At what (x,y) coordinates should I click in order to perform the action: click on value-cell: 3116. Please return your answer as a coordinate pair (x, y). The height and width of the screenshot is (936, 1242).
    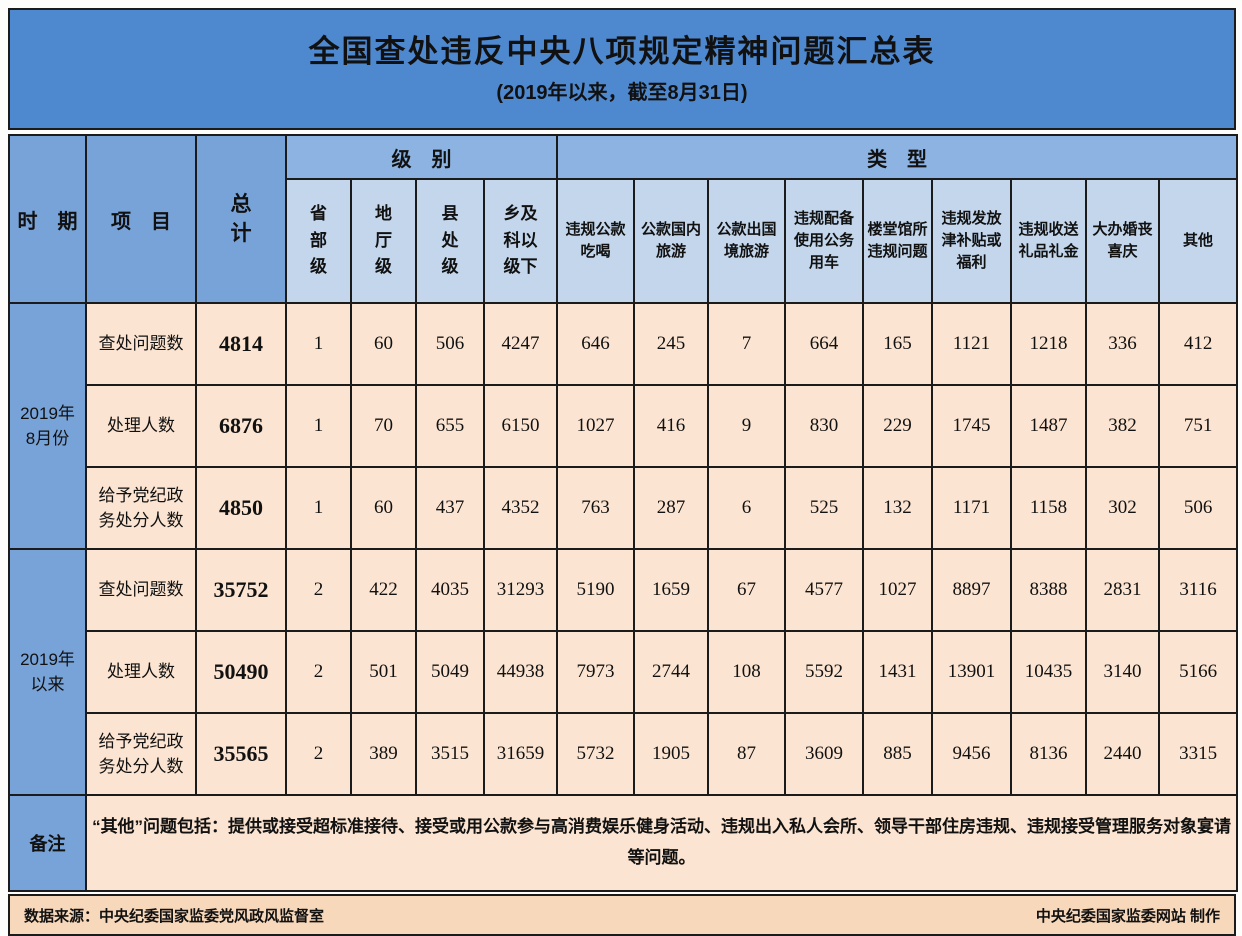
    Looking at the image, I should click on (1198, 590).